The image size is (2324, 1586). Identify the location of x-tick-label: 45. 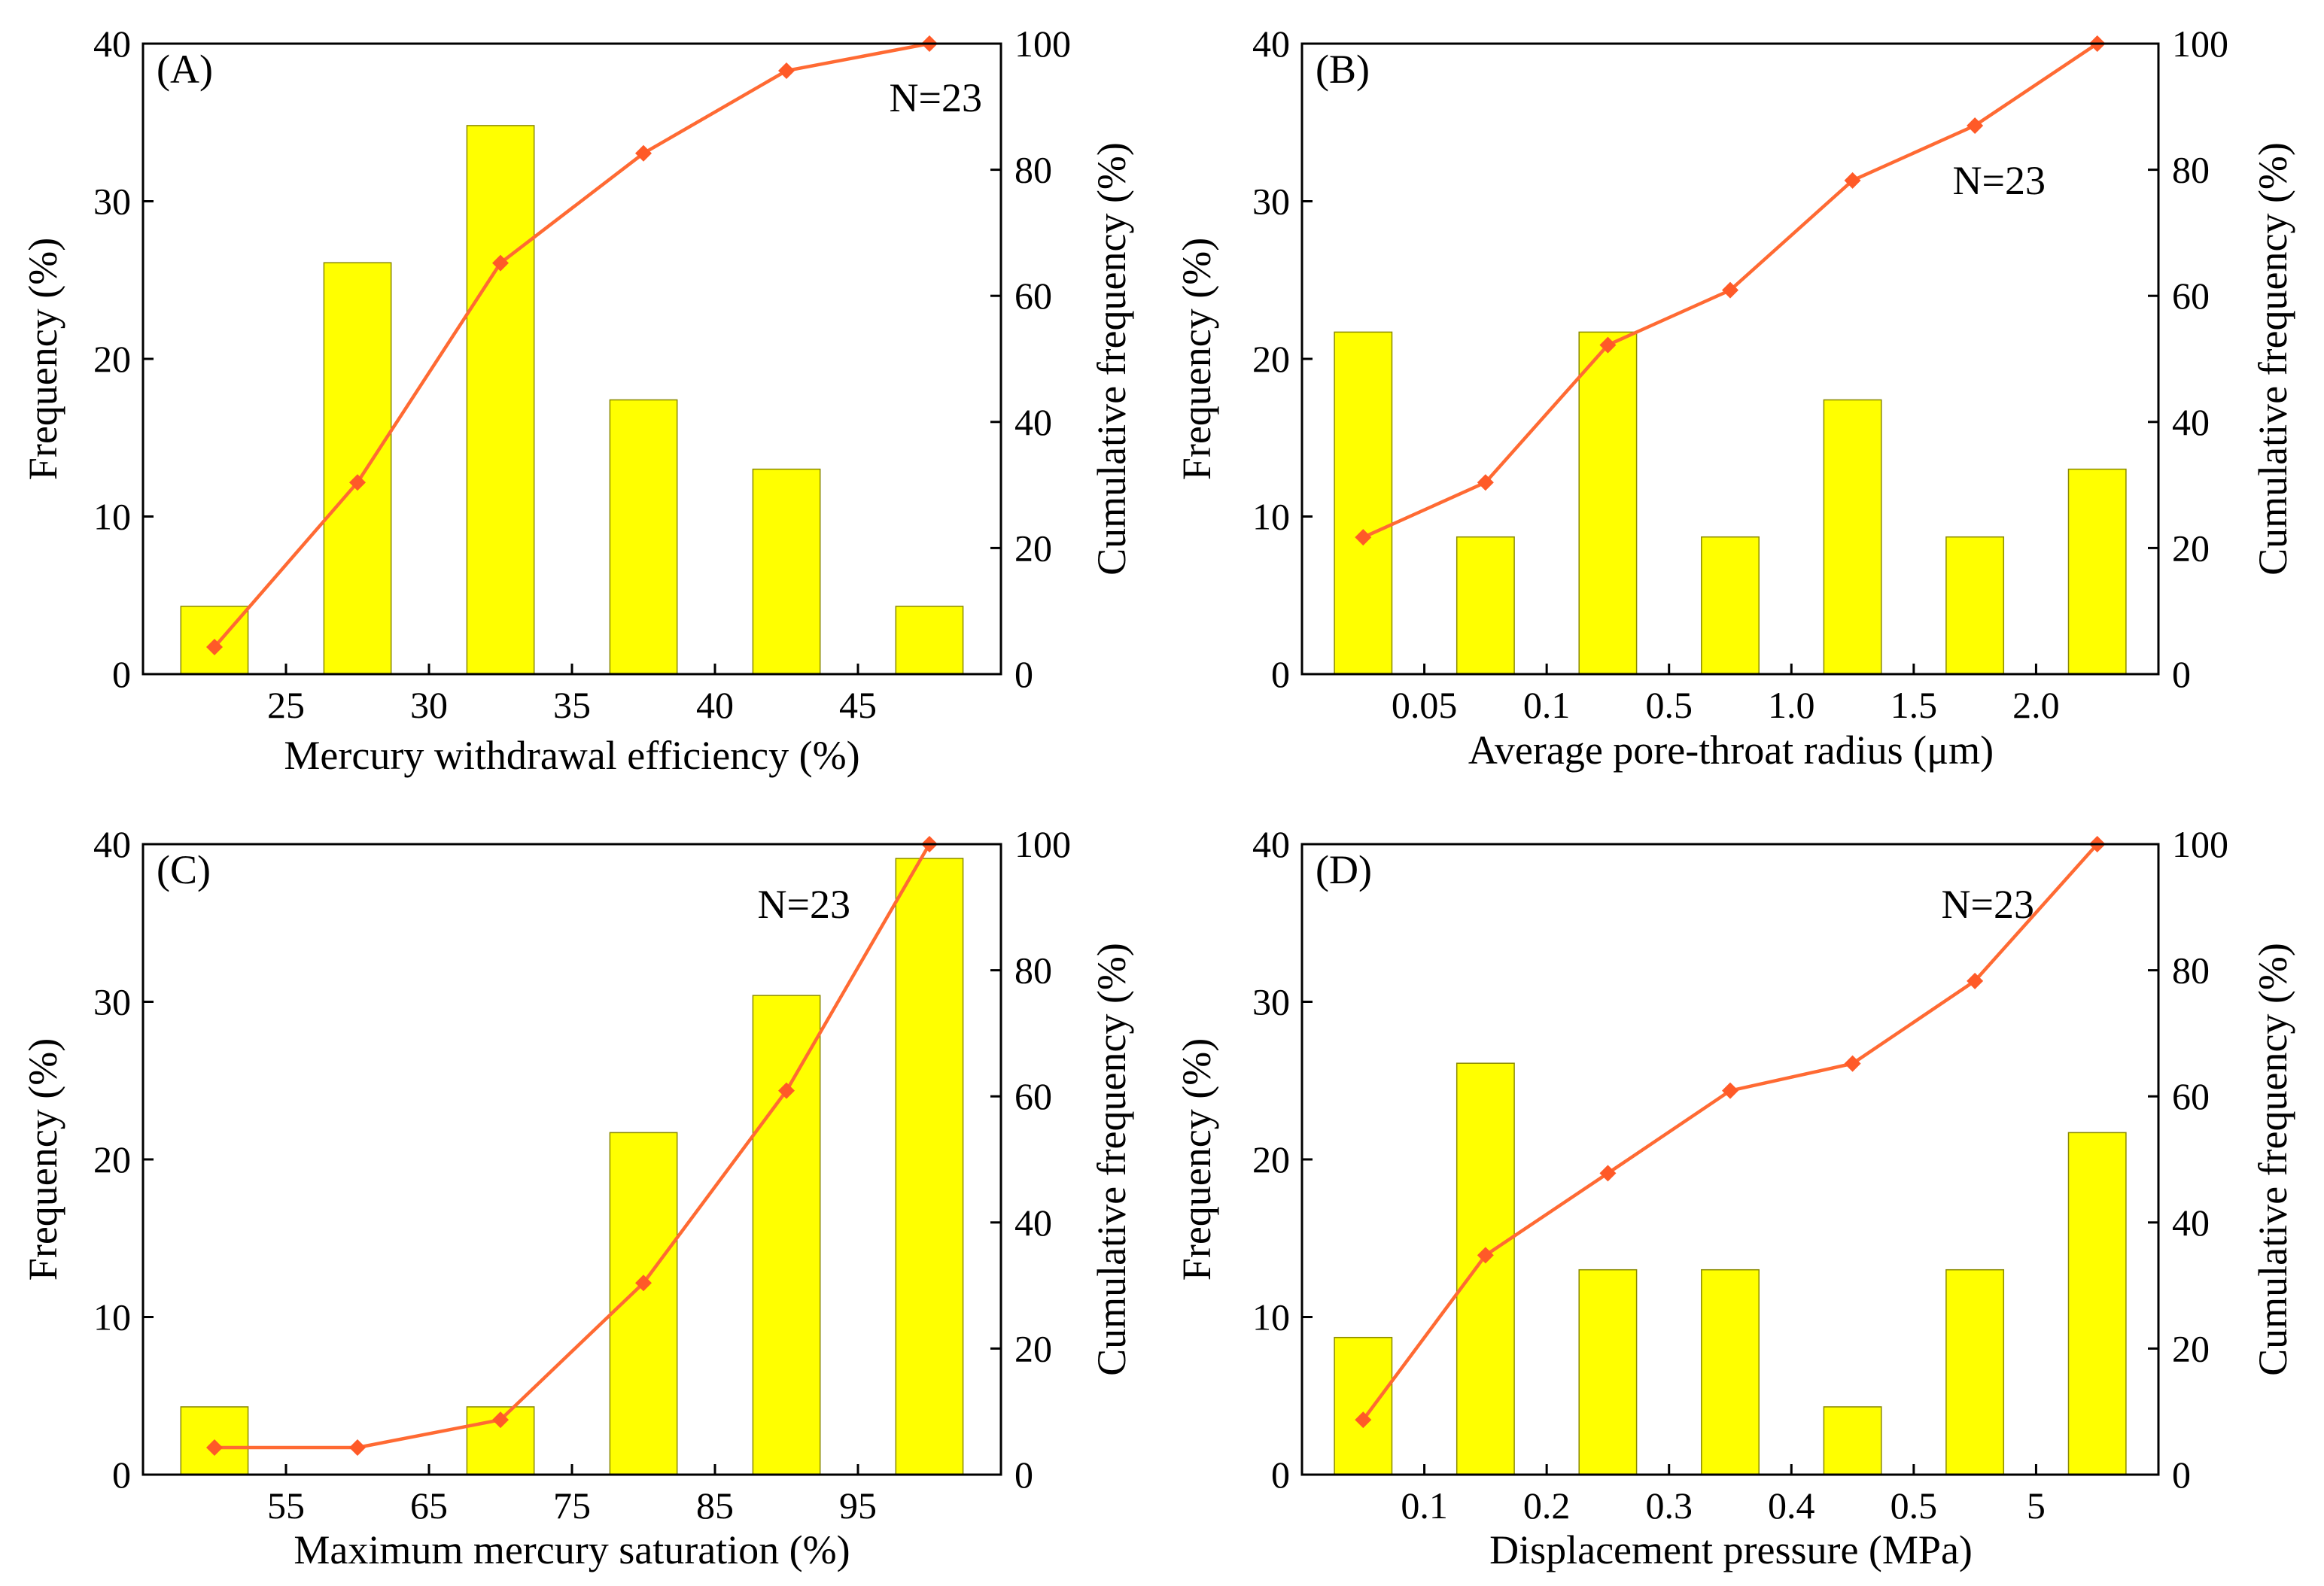
(858, 705).